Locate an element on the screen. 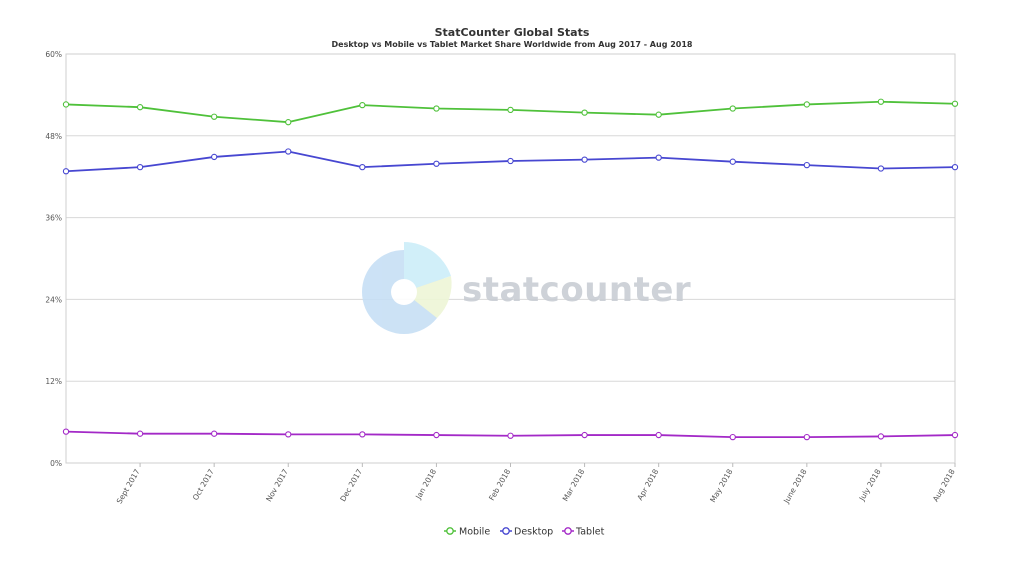  legend-item-mobile: Mobile is located at coordinates (467, 532).